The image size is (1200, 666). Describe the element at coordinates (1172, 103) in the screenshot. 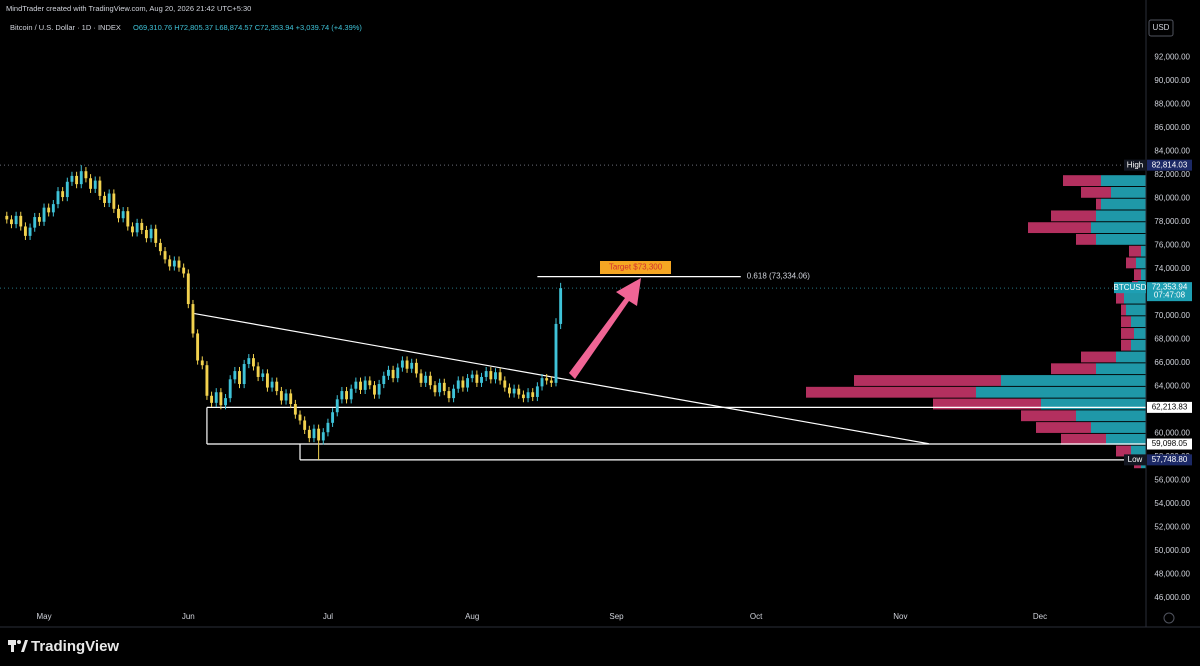

I see `y-tick-label: 88,000.00` at that location.